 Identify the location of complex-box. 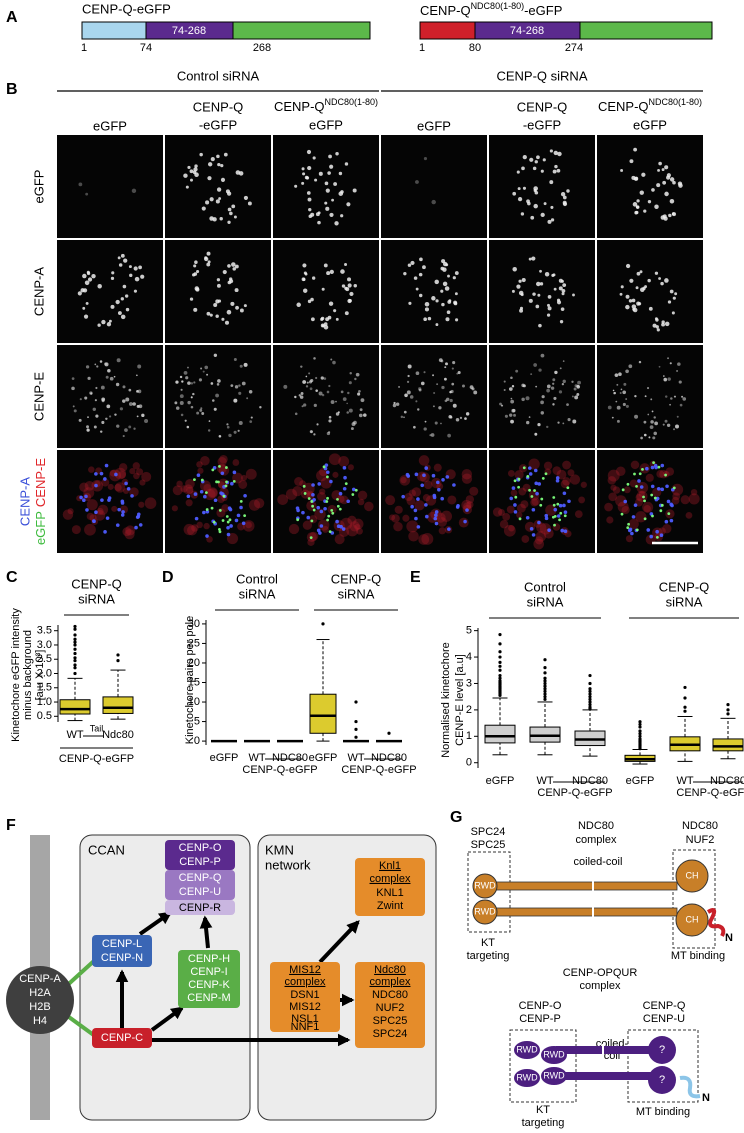
(390, 1005).